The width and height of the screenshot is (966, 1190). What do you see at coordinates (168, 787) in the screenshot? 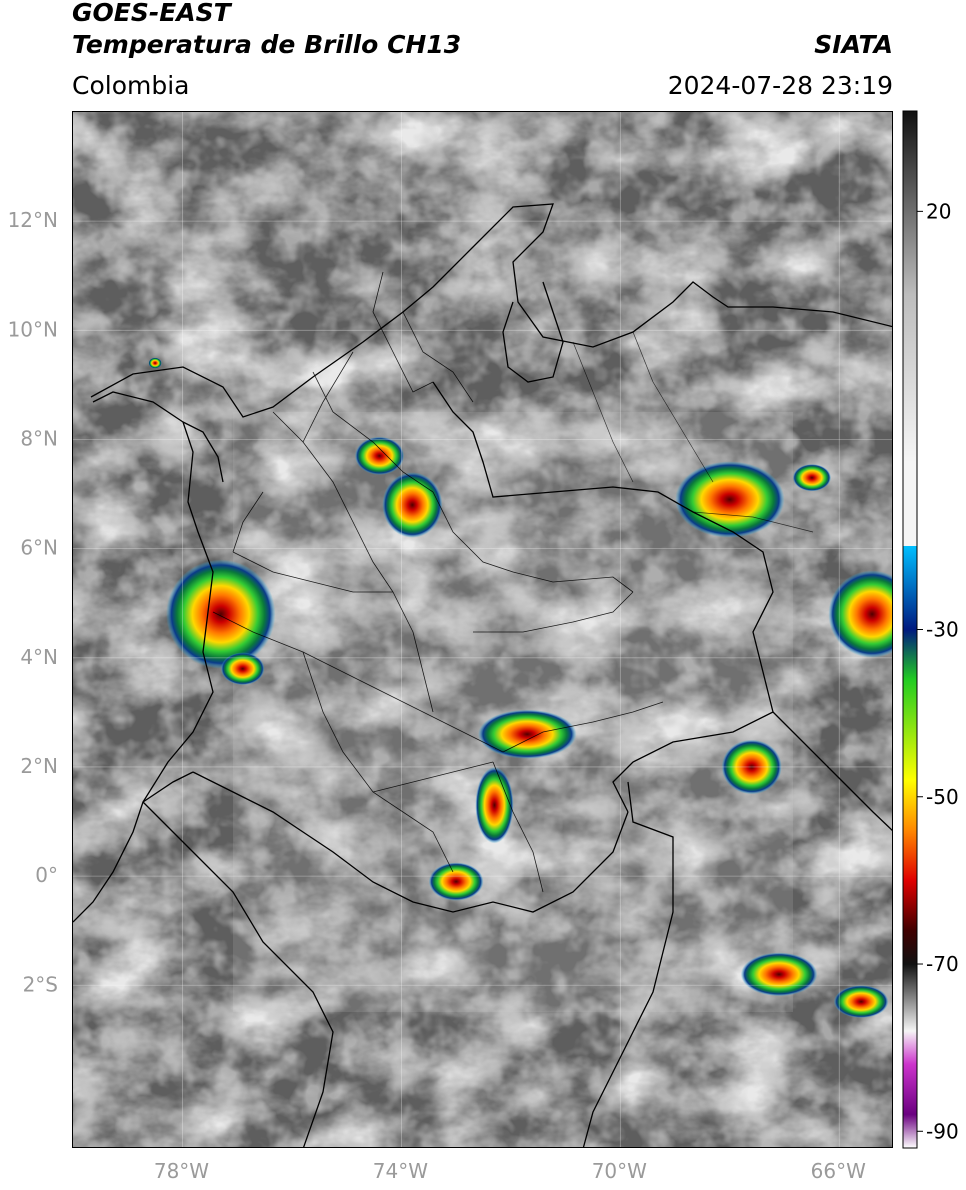
I see `colombia-ecuador-border` at bounding box center [168, 787].